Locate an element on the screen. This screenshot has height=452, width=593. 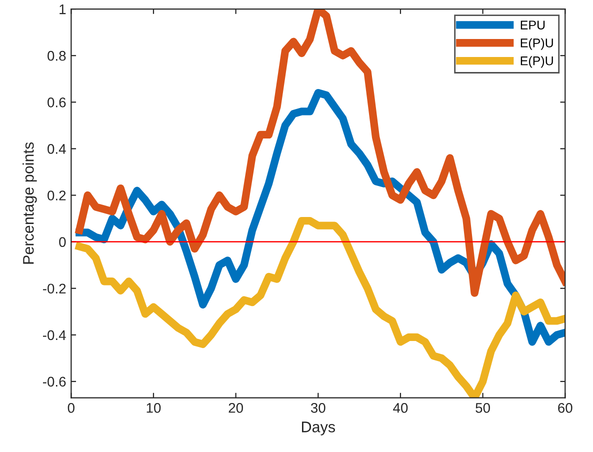
x-tick-label: 60 is located at coordinates (565, 407).